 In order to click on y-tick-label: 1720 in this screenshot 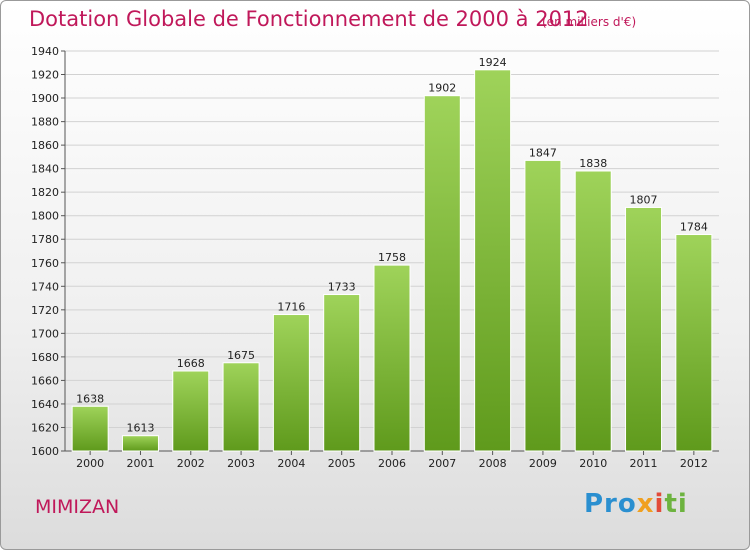, I will do `click(45, 310)`.